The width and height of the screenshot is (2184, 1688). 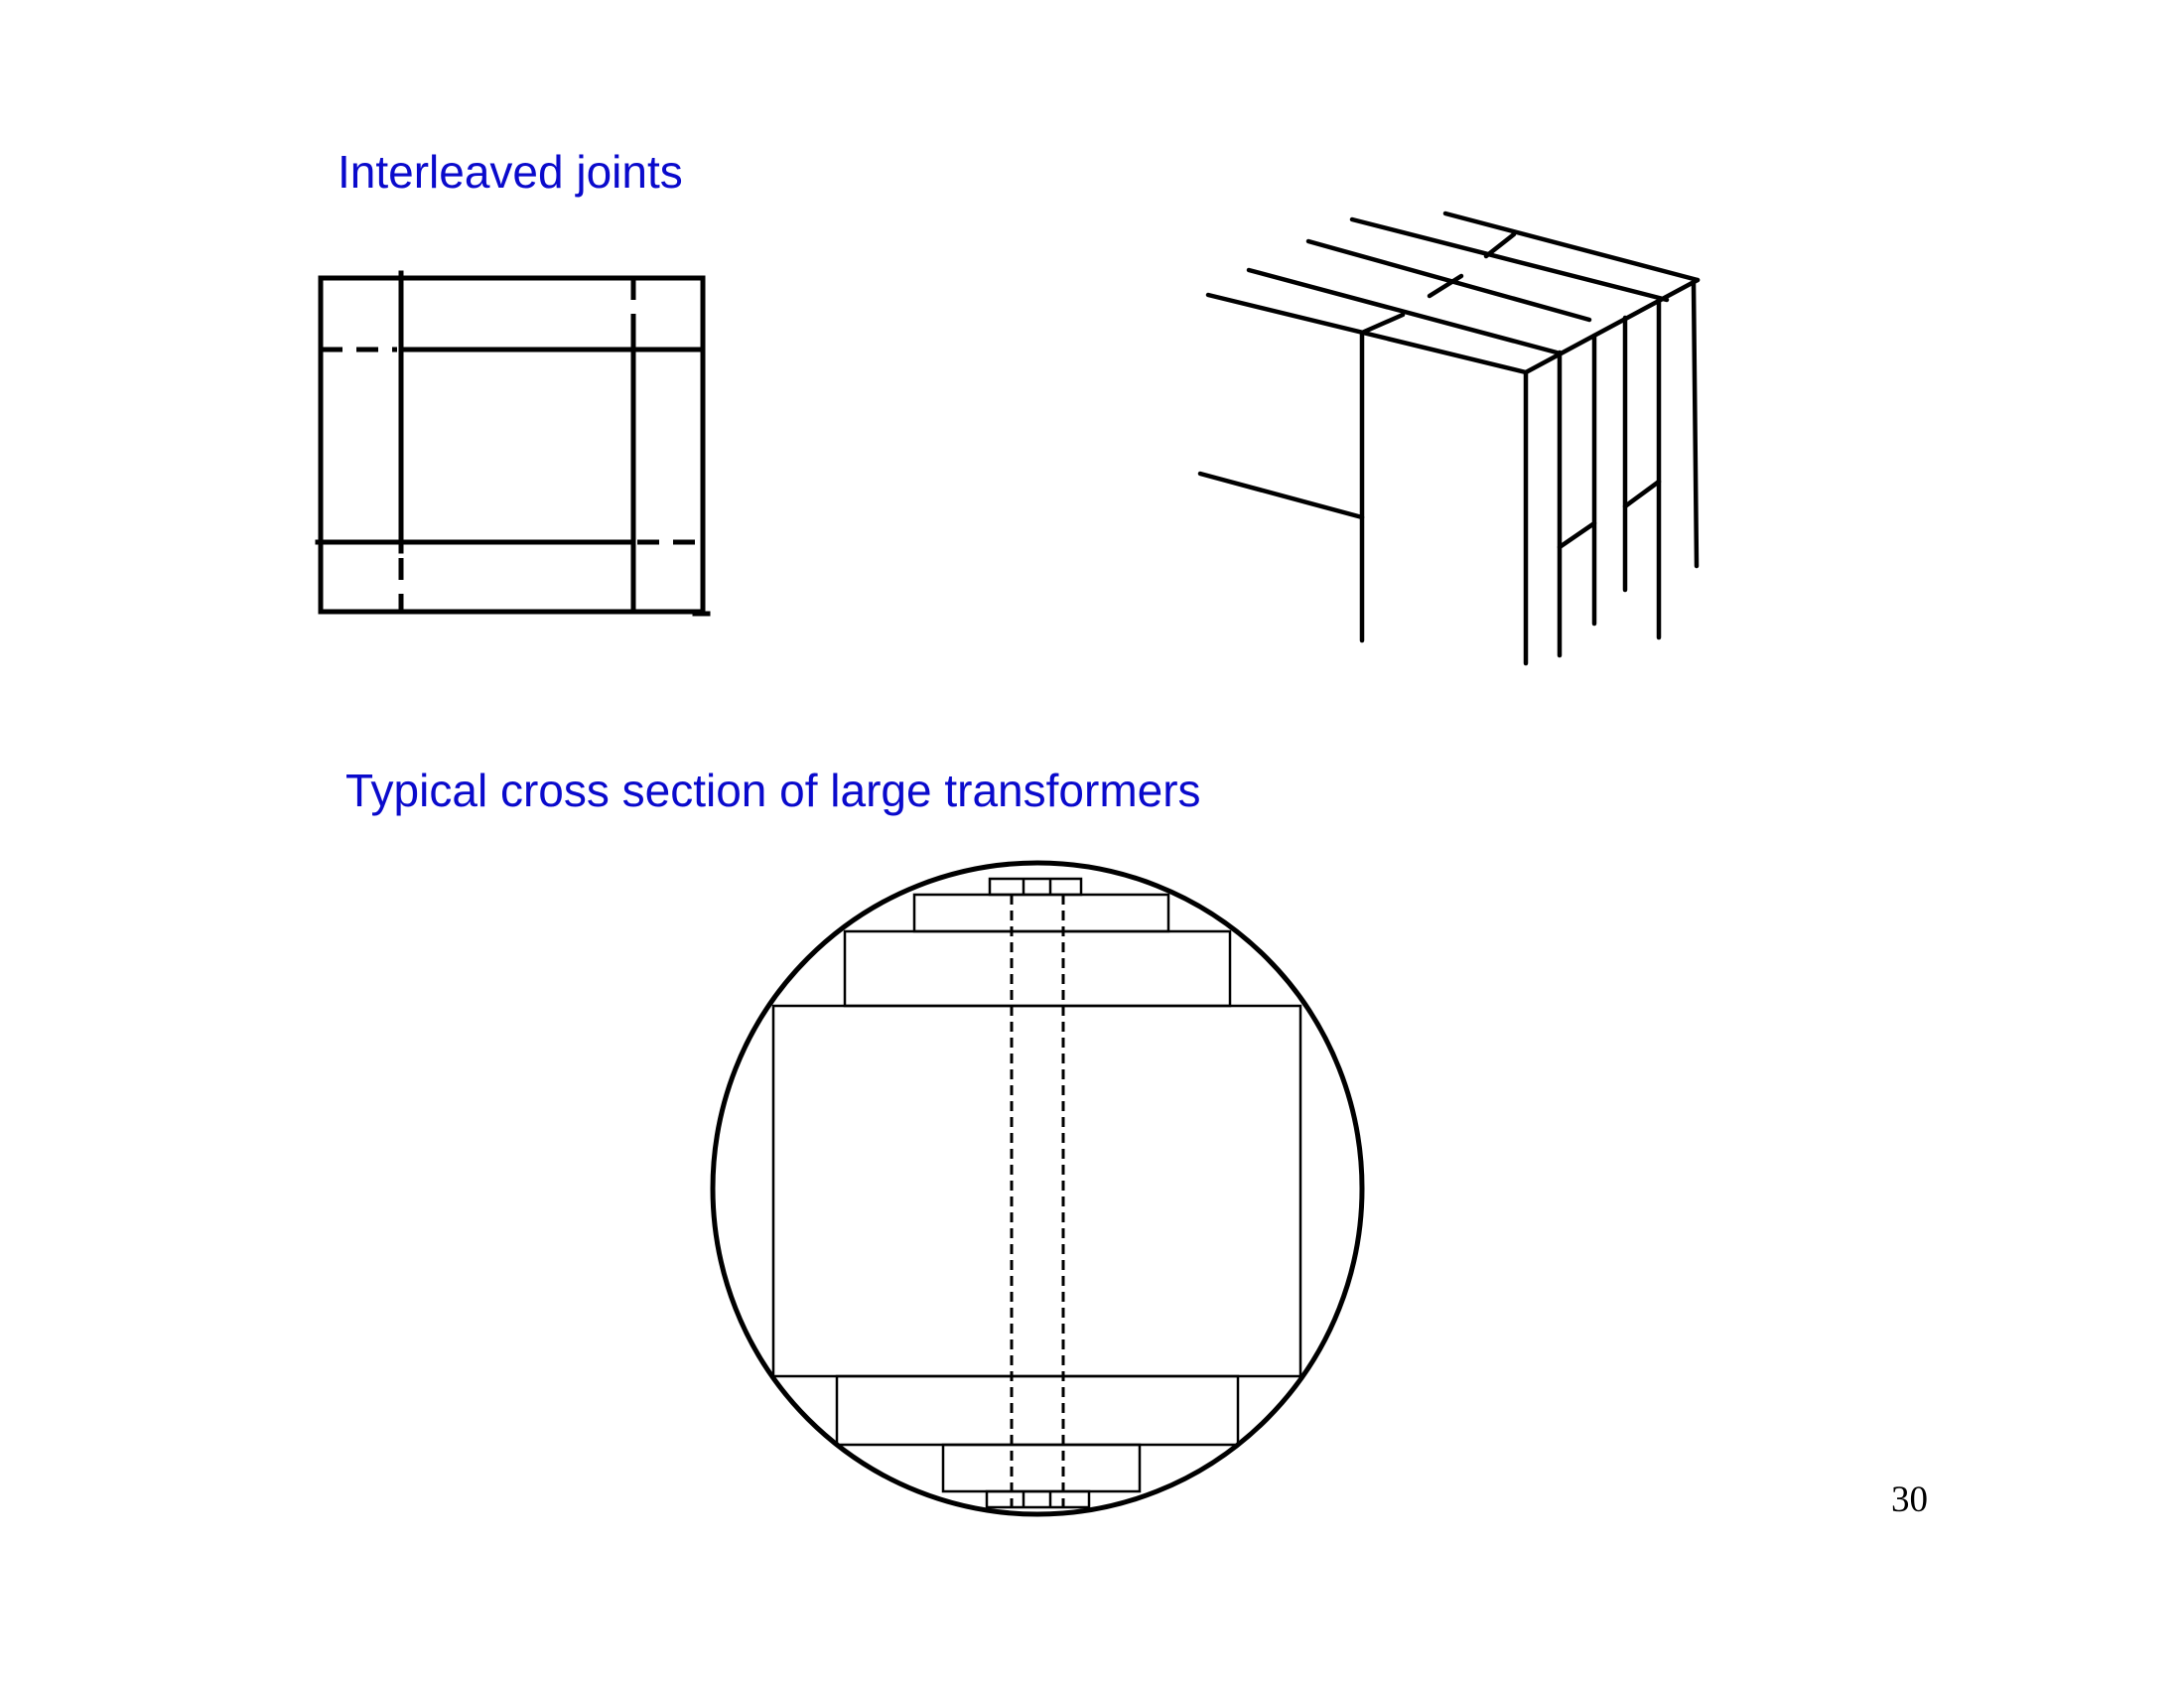 I want to click on interleaved-joints-heading: Interleaved joints, so click(x=510, y=172).